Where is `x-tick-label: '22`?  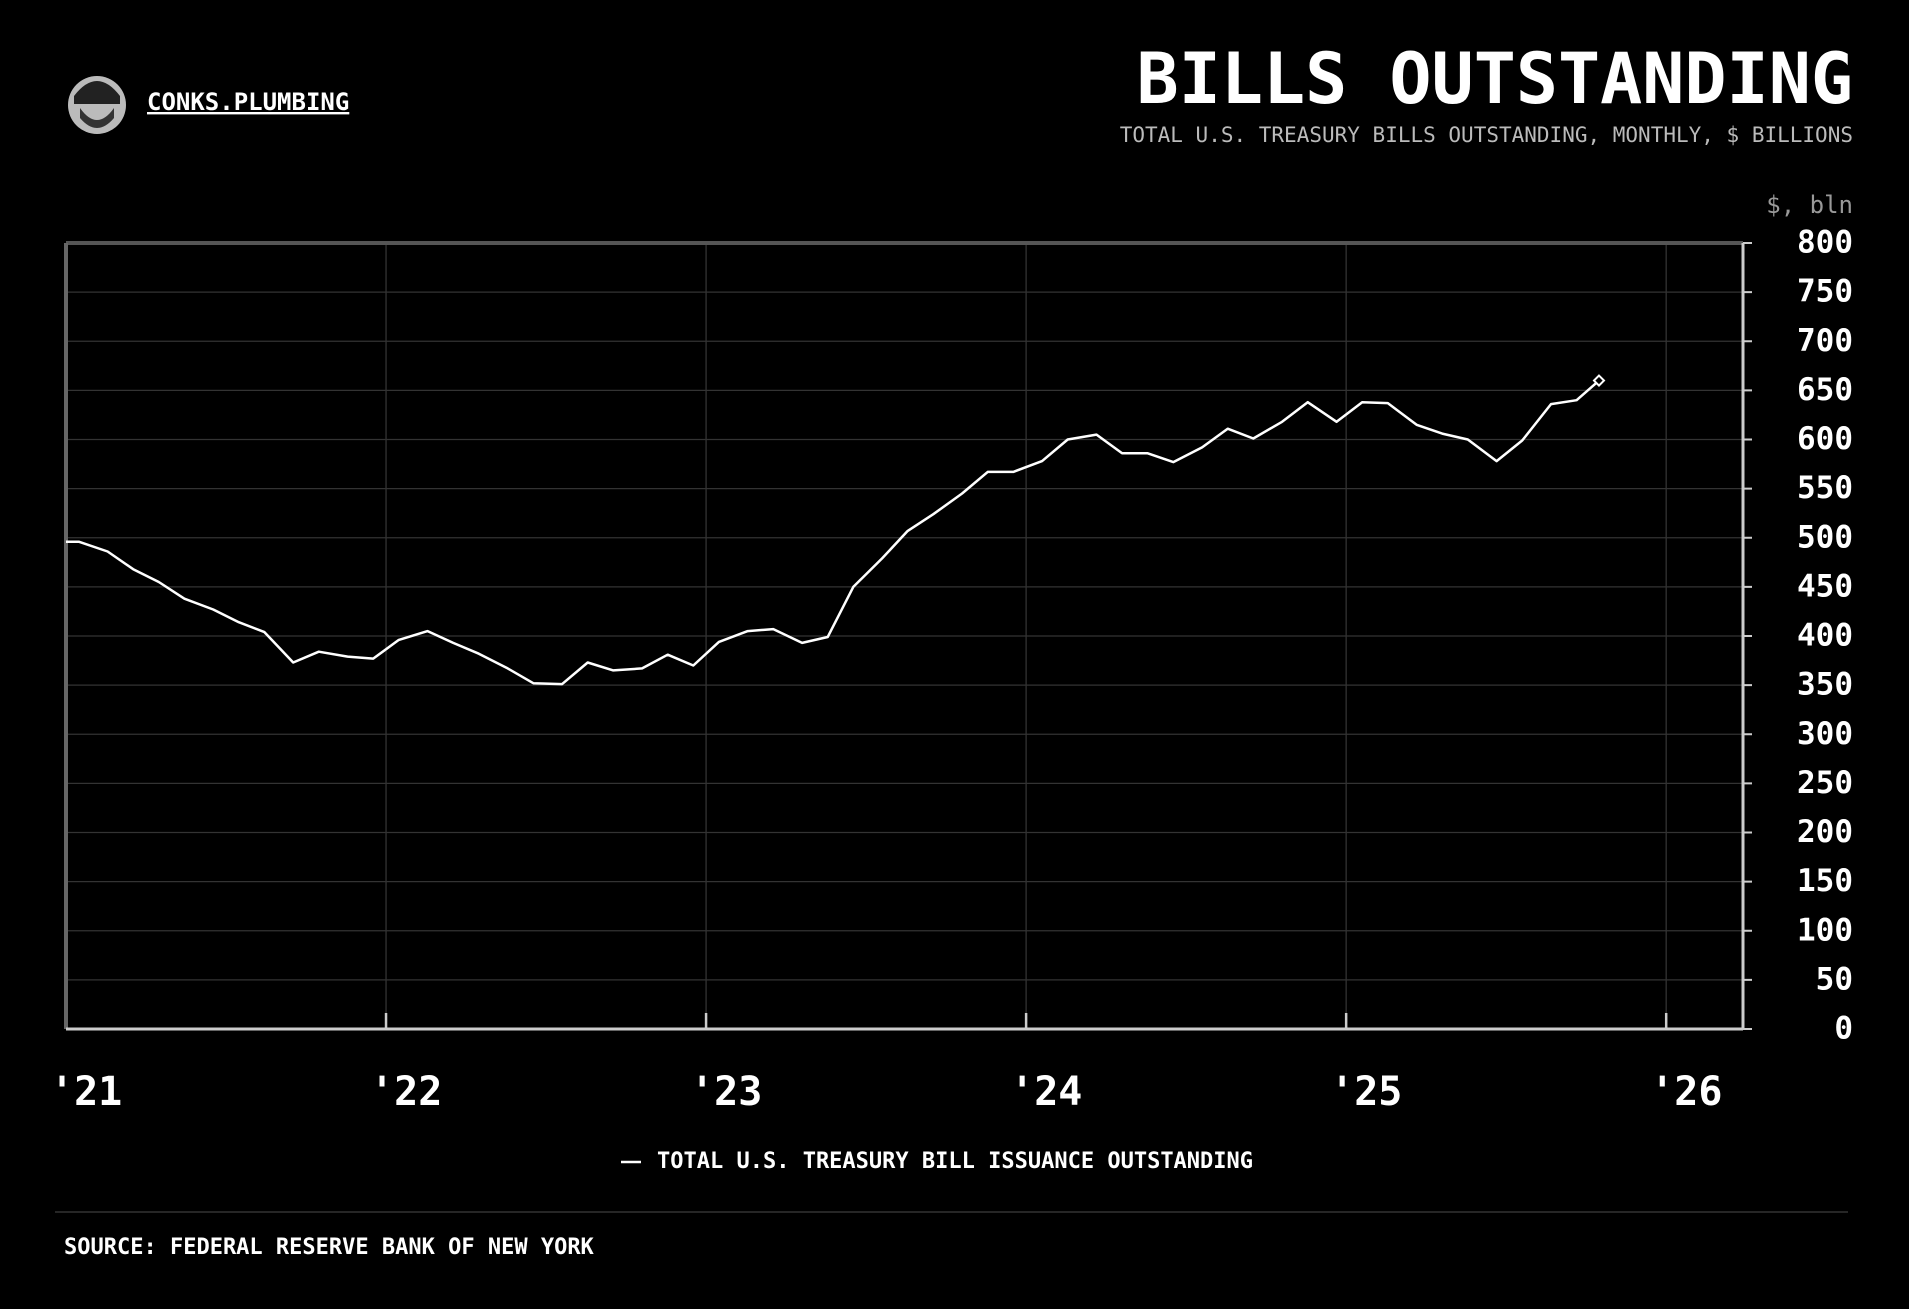 x-tick-label: '22 is located at coordinates (406, 1092).